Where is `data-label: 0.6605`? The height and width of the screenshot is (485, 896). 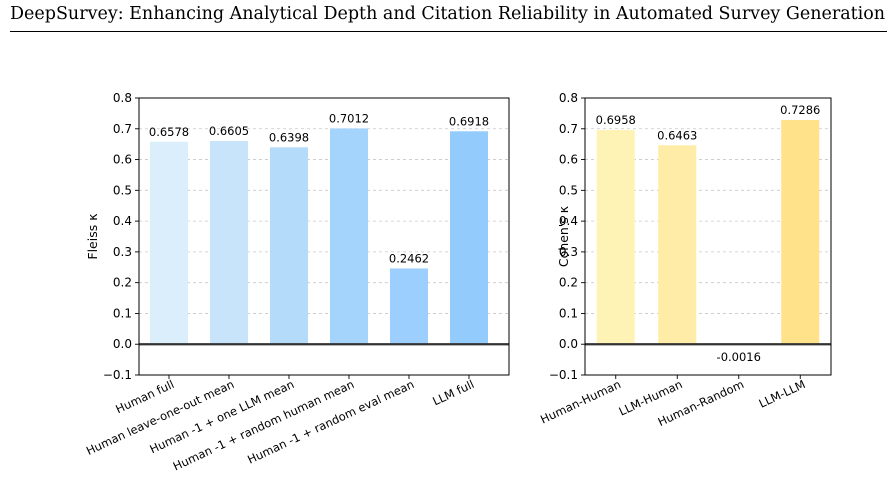
data-label: 0.6605 is located at coordinates (229, 131).